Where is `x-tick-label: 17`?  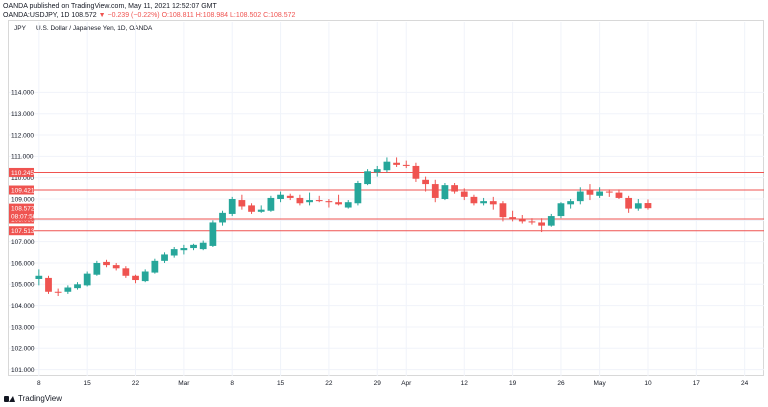
x-tick-label: 17 is located at coordinates (697, 383).